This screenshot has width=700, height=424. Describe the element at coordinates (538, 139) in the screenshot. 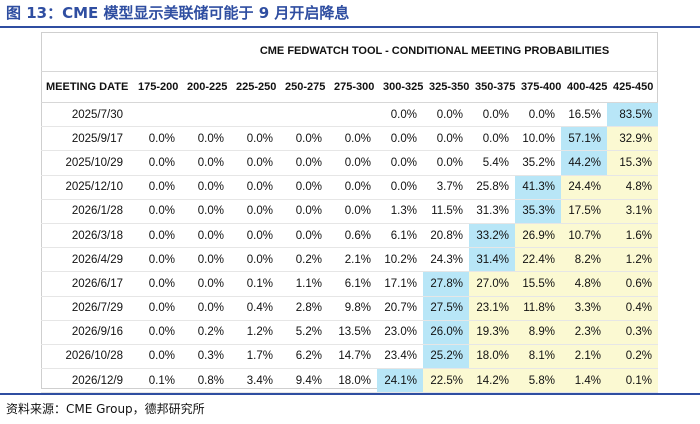

I see `probability-cell: 10.0%` at that location.